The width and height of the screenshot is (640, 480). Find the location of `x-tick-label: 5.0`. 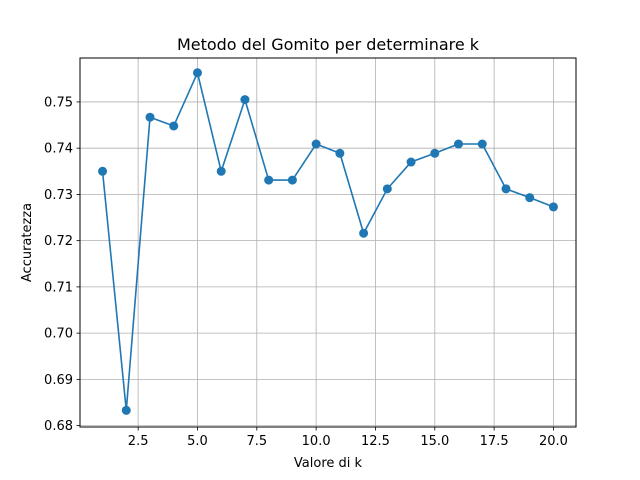

x-tick-label: 5.0 is located at coordinates (197, 441).